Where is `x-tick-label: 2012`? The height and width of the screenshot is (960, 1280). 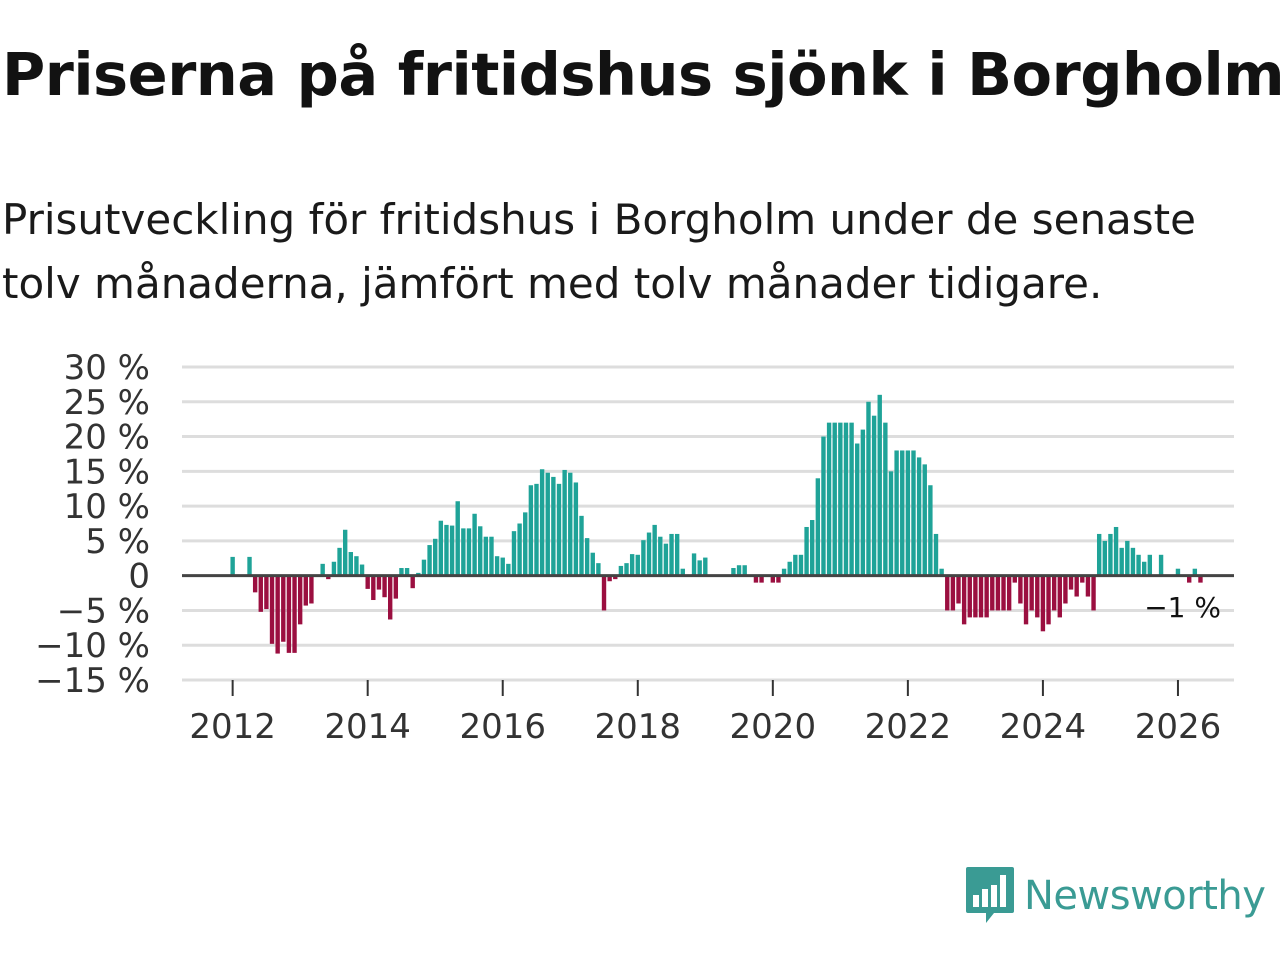
x-tick-label: 2012 is located at coordinates (232, 727).